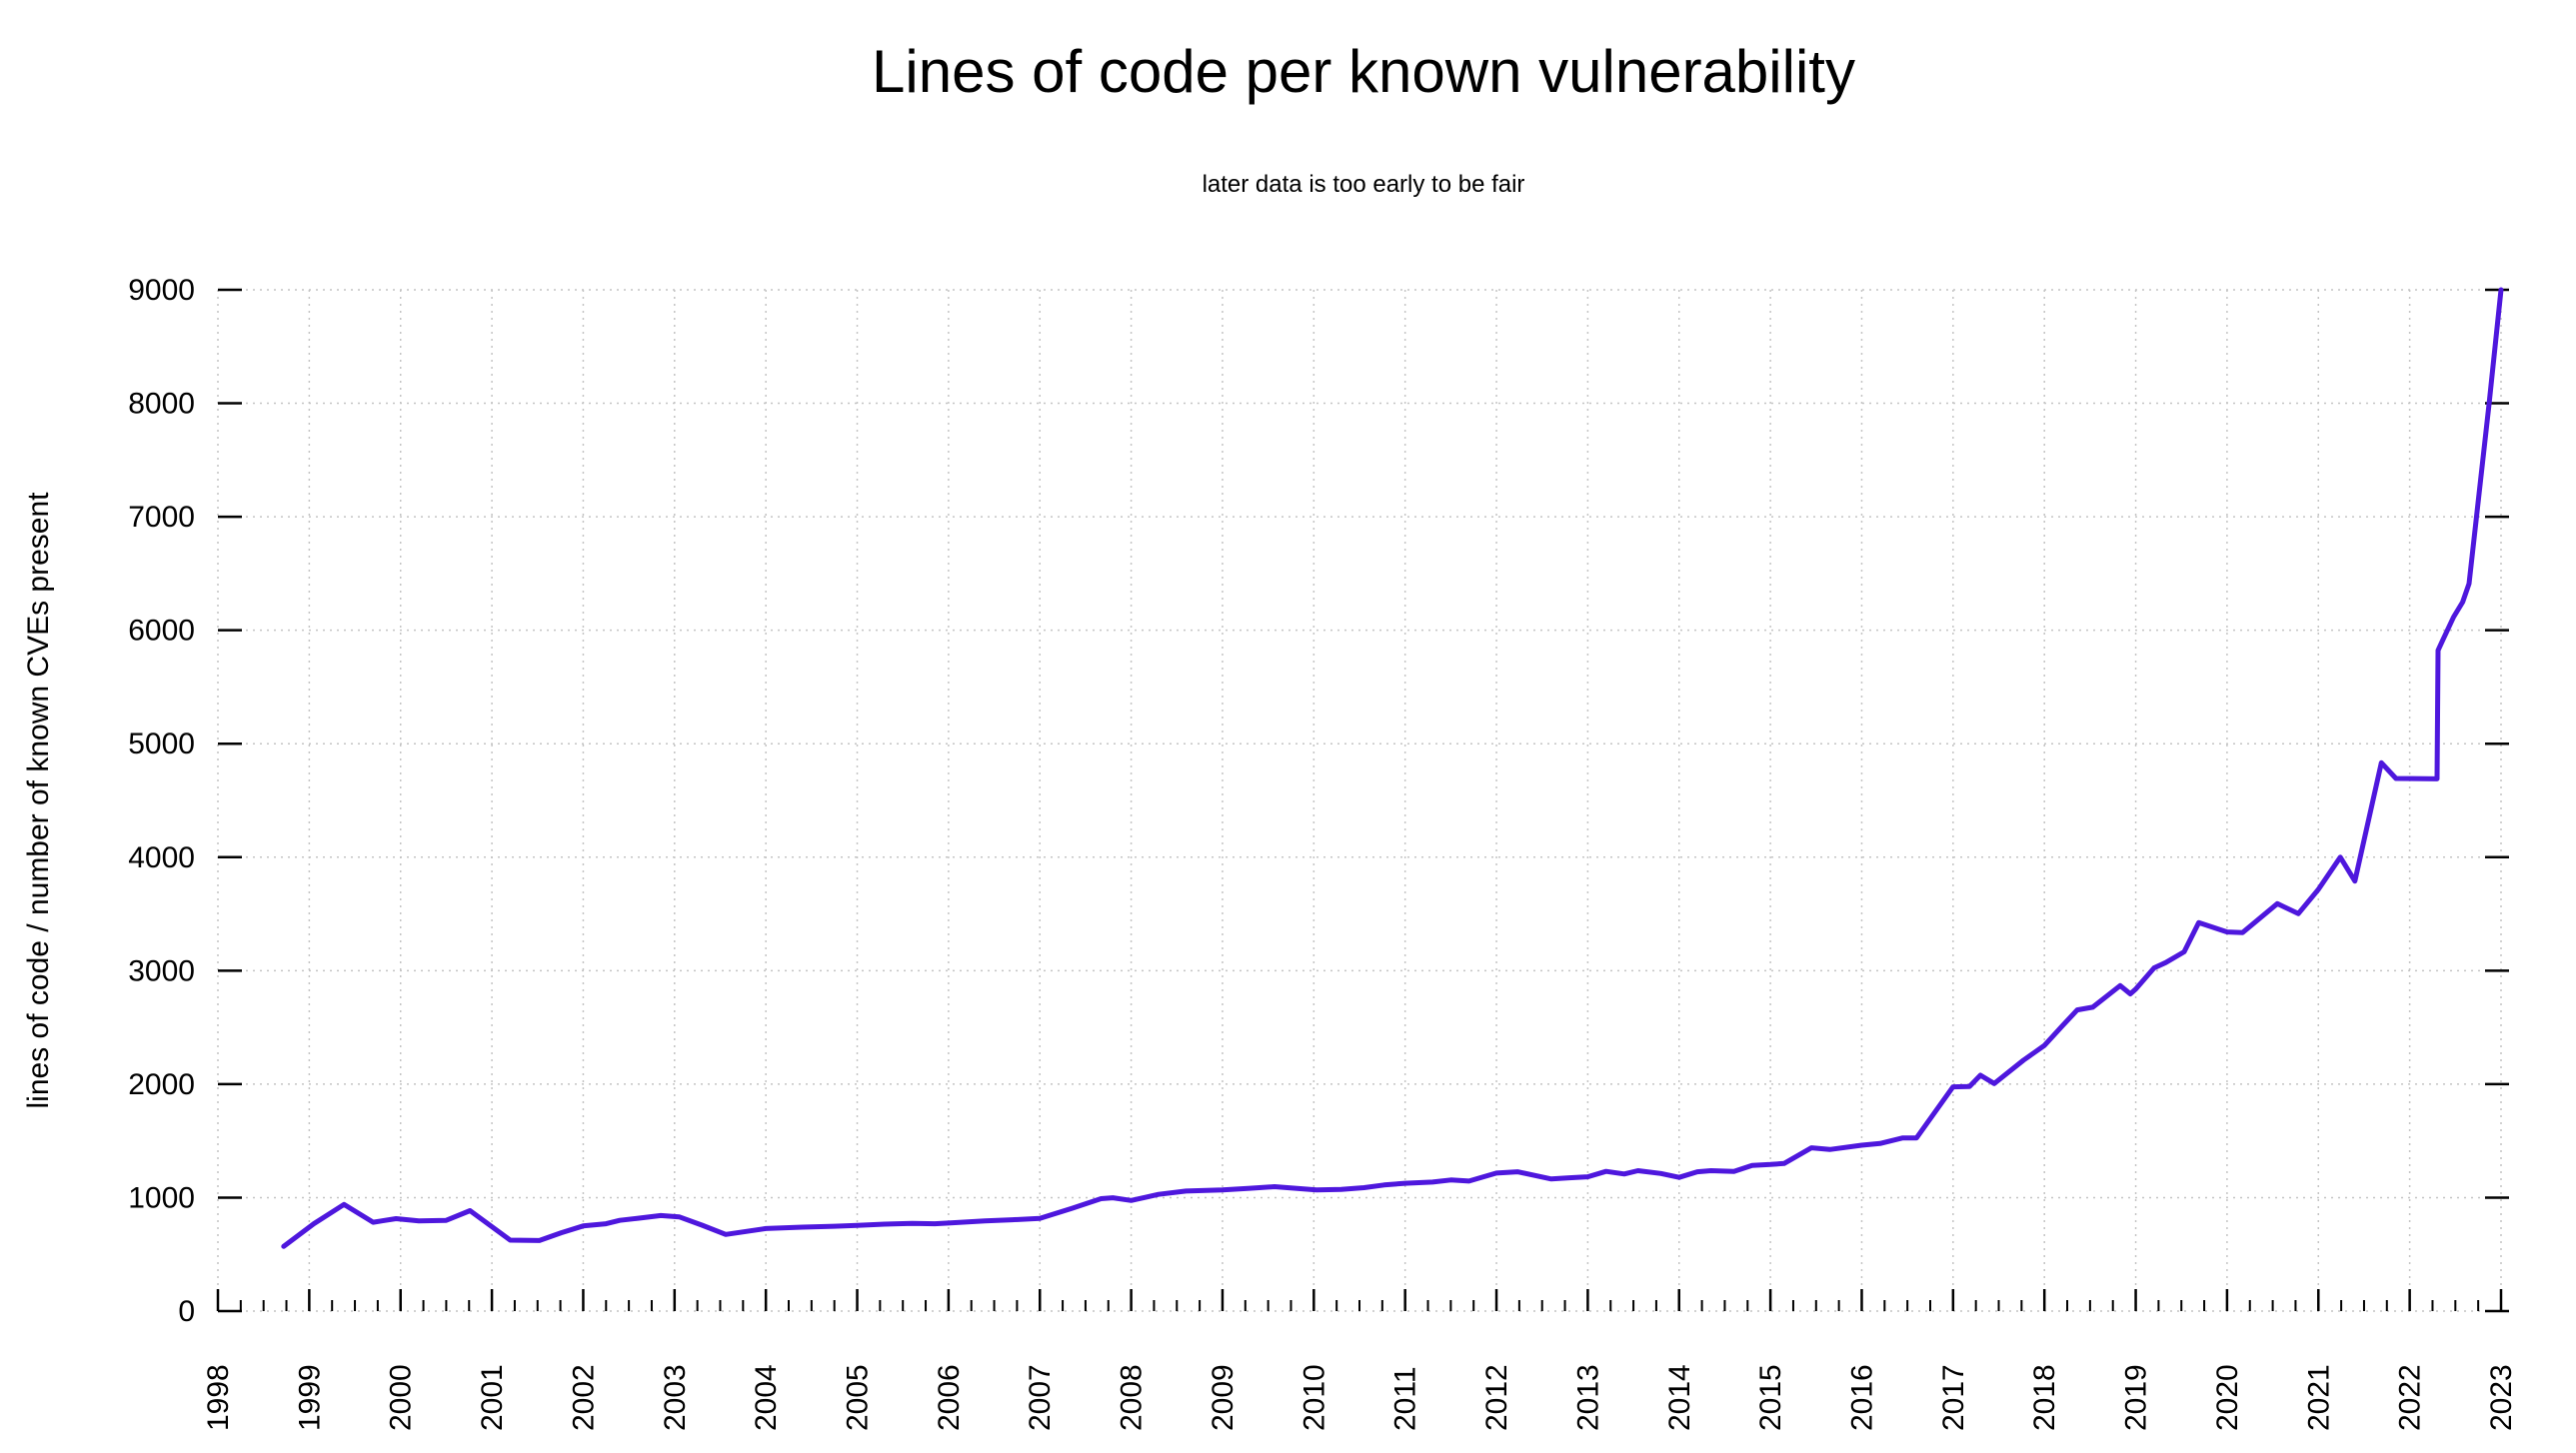  Describe the element at coordinates (161, 290) in the screenshot. I see `y-tick-label: 9000` at that location.